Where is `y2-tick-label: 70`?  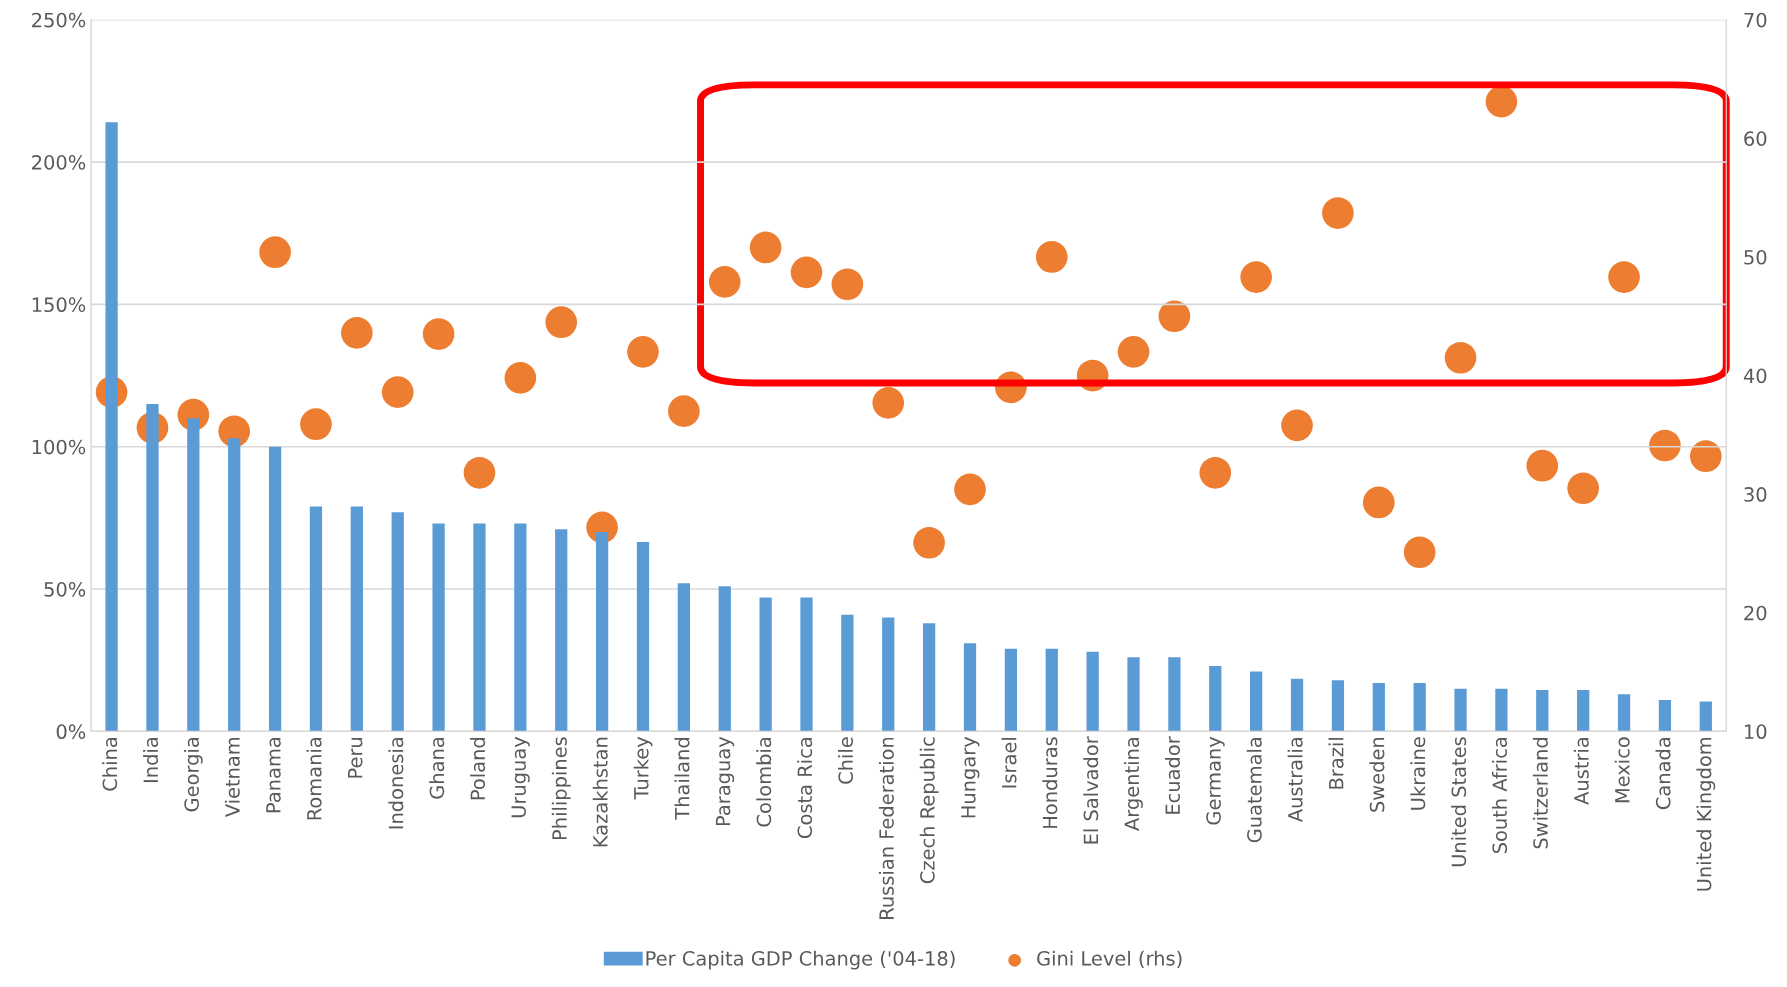
y2-tick-label: 70 is located at coordinates (1755, 20).